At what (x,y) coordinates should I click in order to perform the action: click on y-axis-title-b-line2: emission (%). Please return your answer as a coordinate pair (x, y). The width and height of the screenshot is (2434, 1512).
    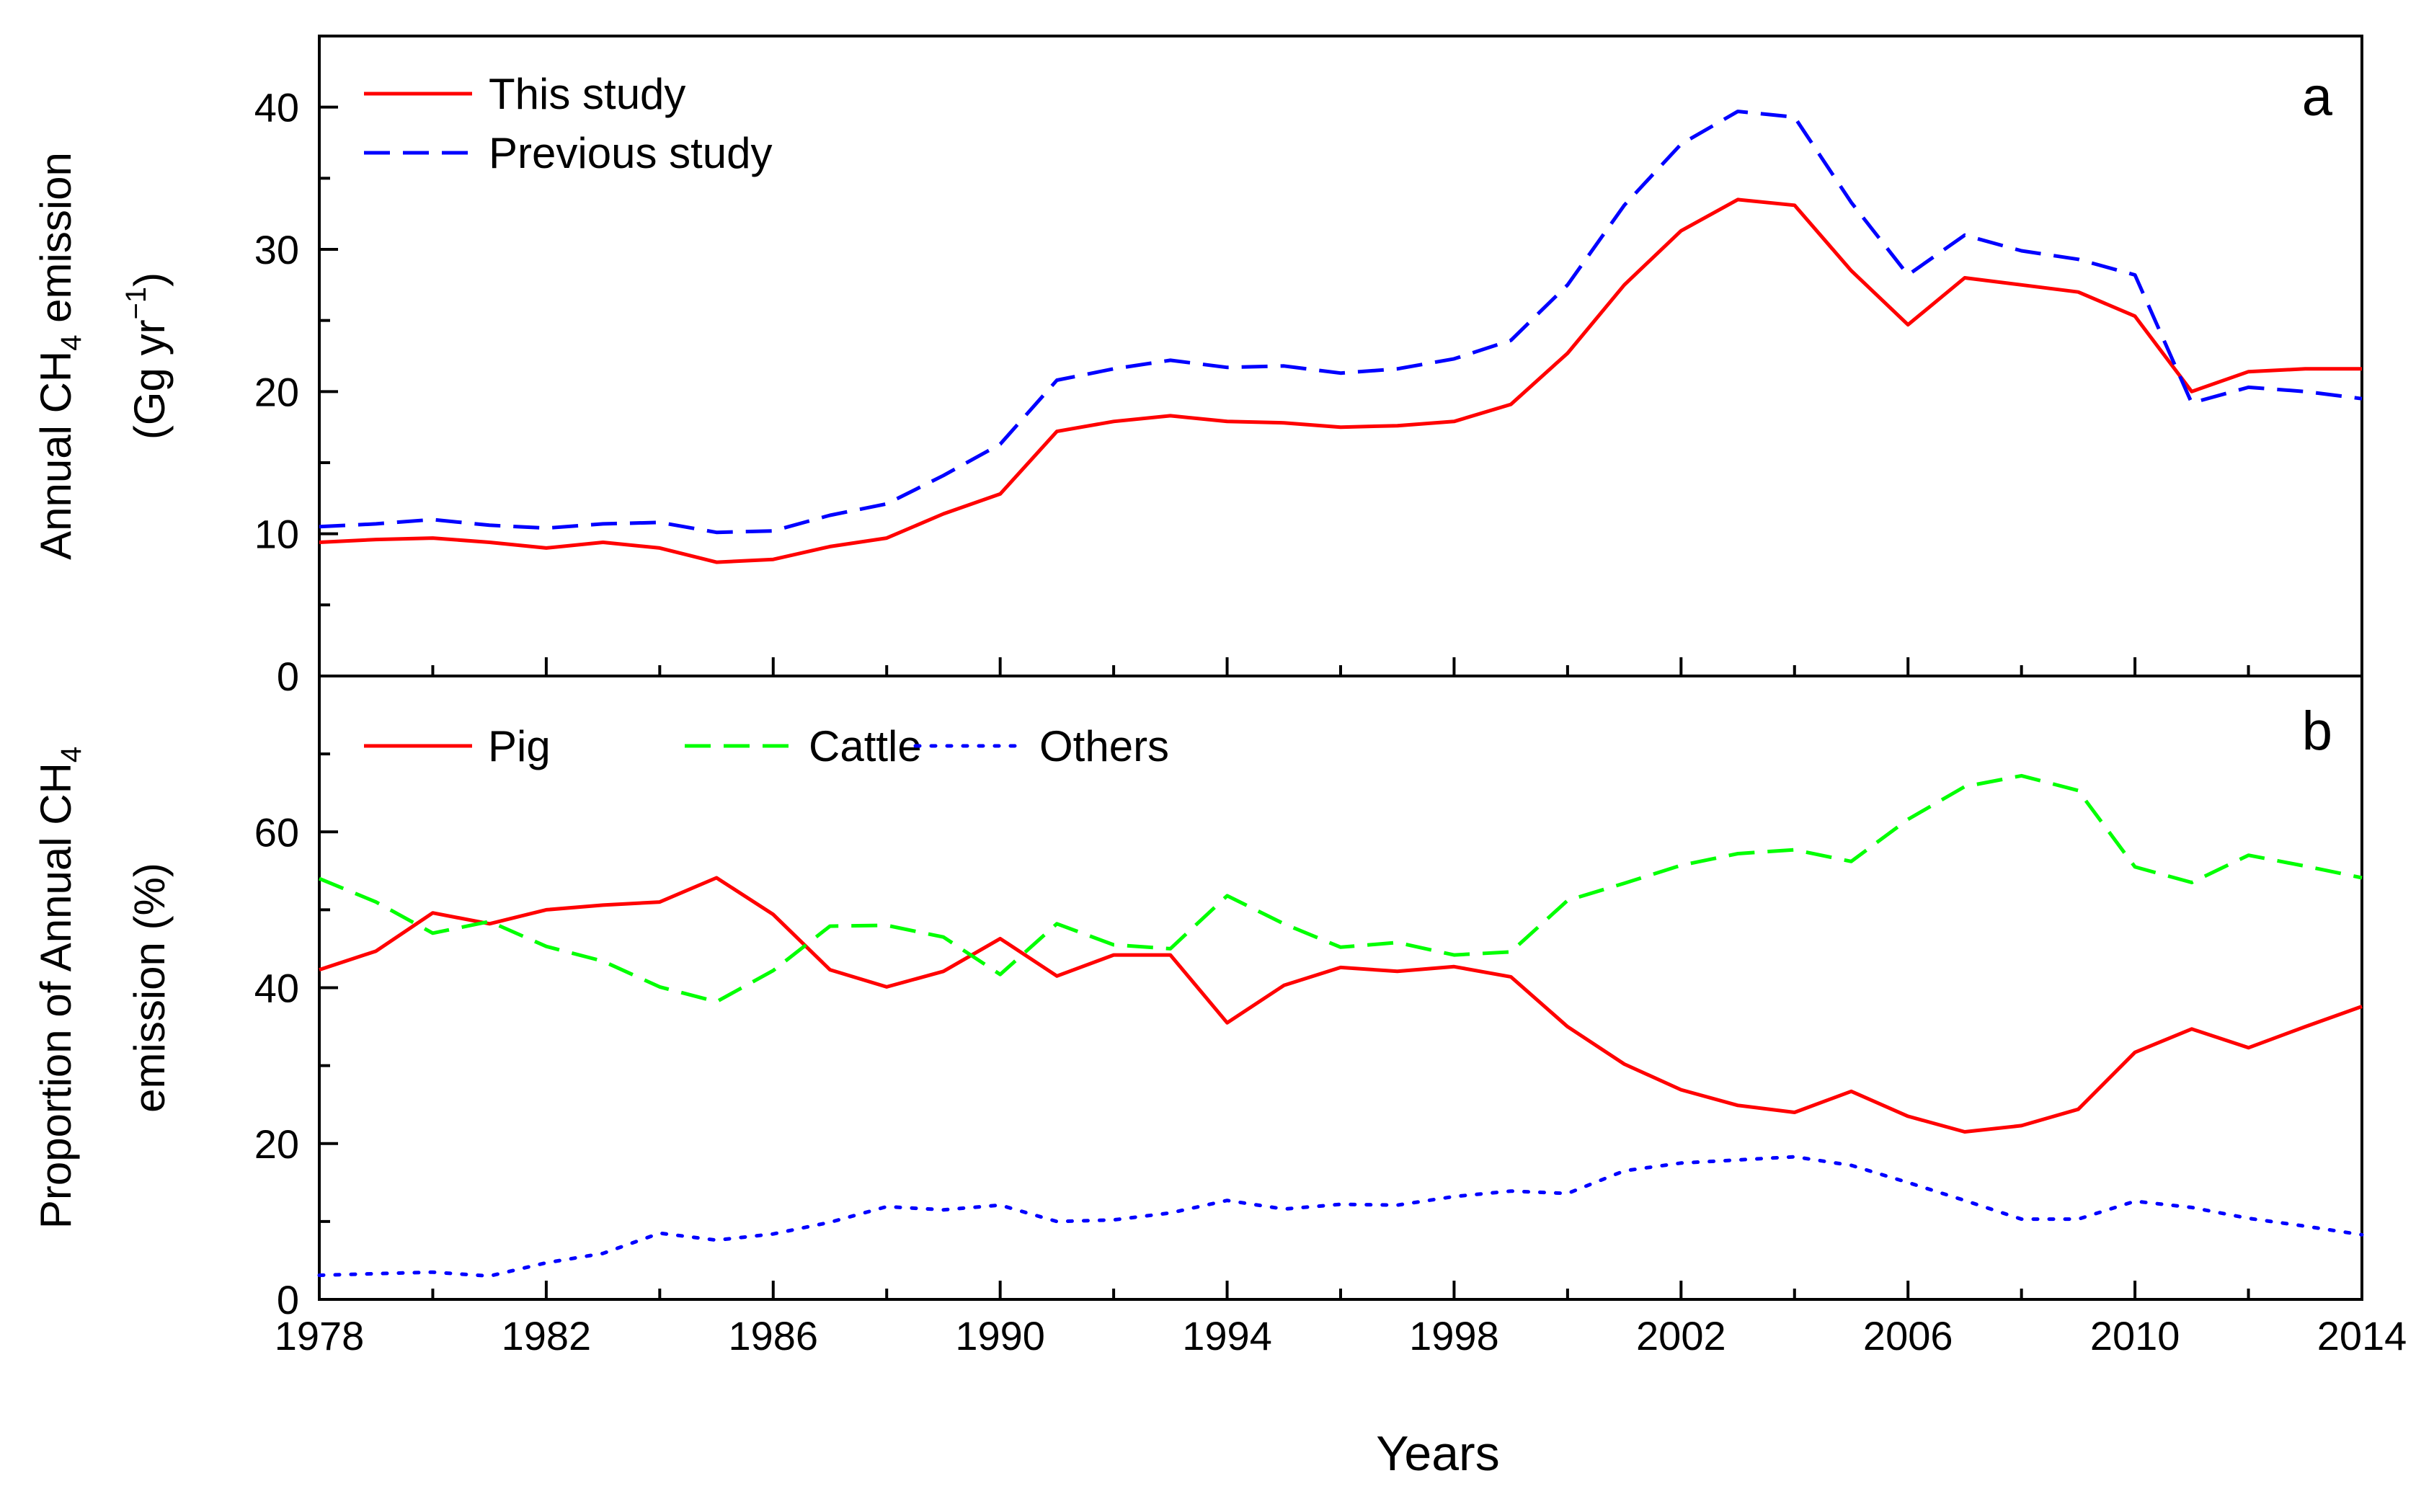
    Looking at the image, I should click on (149, 988).